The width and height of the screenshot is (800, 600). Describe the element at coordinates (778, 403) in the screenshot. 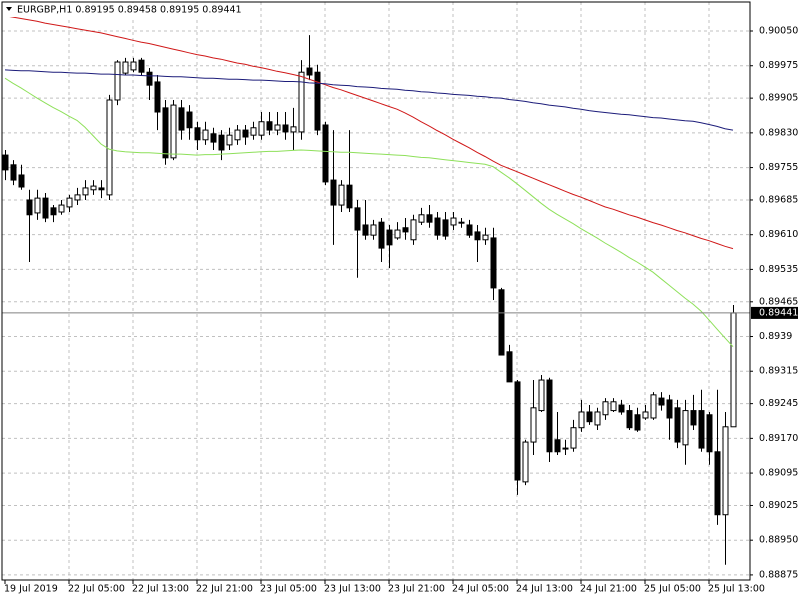

I see `y-tick-label: 0.89245` at that location.